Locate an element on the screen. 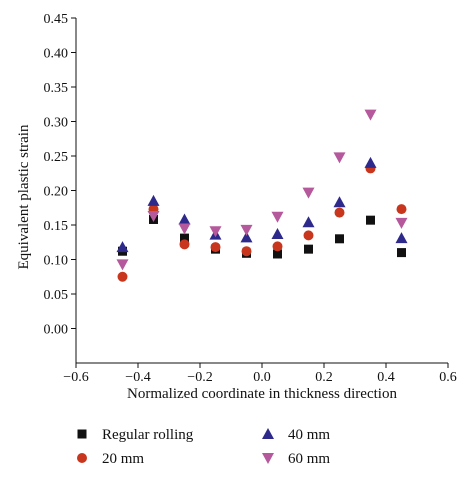  legend-item: 60 mm is located at coordinates (296, 459).